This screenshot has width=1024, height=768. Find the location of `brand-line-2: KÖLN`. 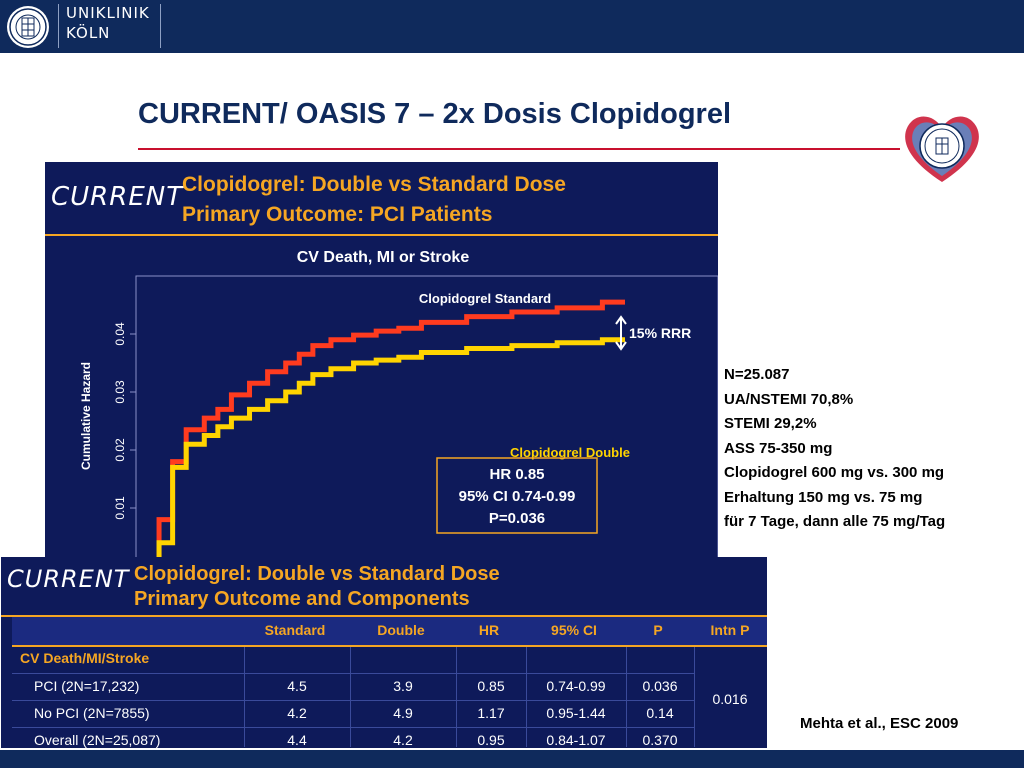

brand-line-2: KÖLN is located at coordinates (88, 33).